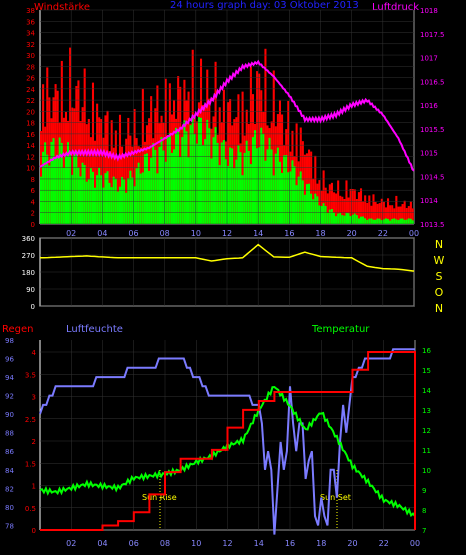 Image resolution: width=466 pixels, height=555 pixels. Describe the element at coordinates (102, 233) in the screenshot. I see `x-tick-label: 04` at that location.